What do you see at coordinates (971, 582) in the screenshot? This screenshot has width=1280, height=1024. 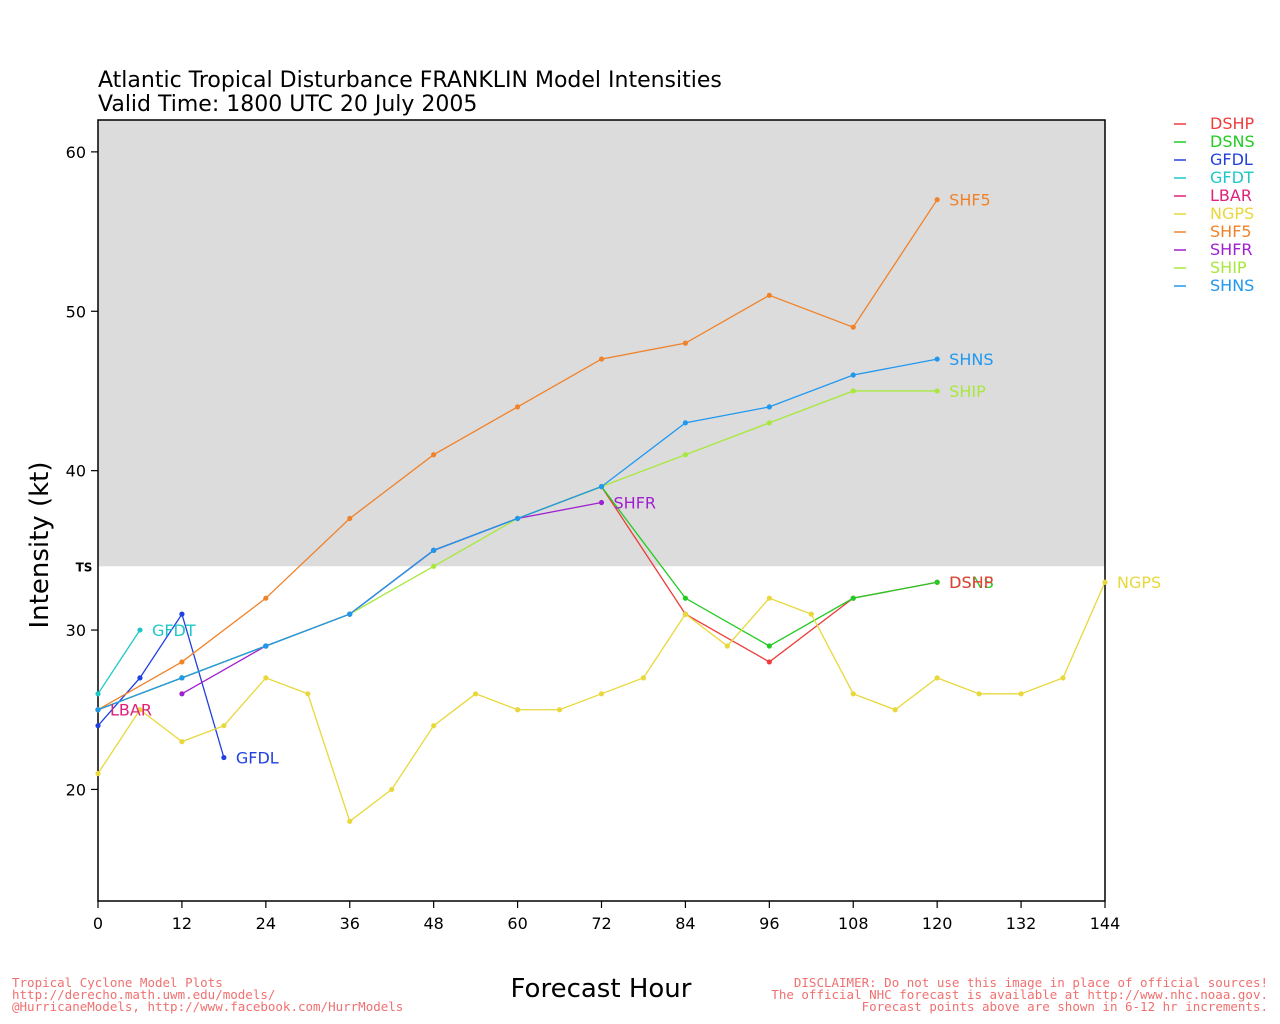 I see `series-end-label-dsns: DSNS` at bounding box center [971, 582].